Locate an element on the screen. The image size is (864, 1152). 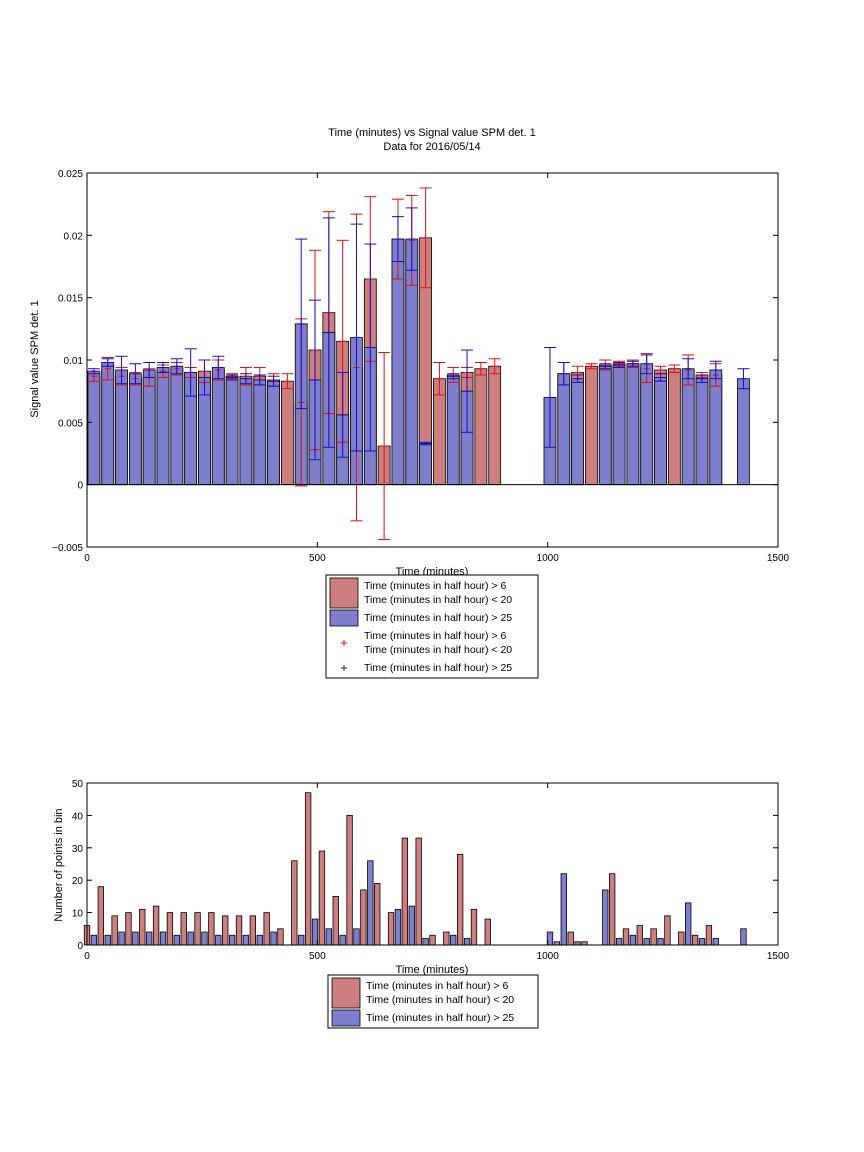
signal-legend-box is located at coordinates (432, 626).